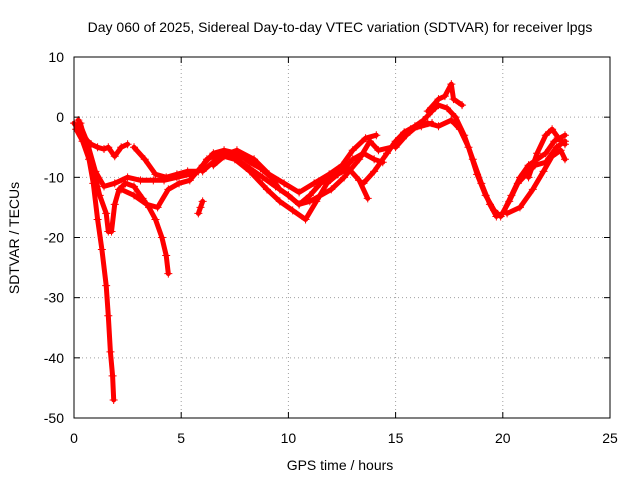 The image size is (640, 480). What do you see at coordinates (60, 117) in the screenshot?
I see `y-tick-label: 0` at bounding box center [60, 117].